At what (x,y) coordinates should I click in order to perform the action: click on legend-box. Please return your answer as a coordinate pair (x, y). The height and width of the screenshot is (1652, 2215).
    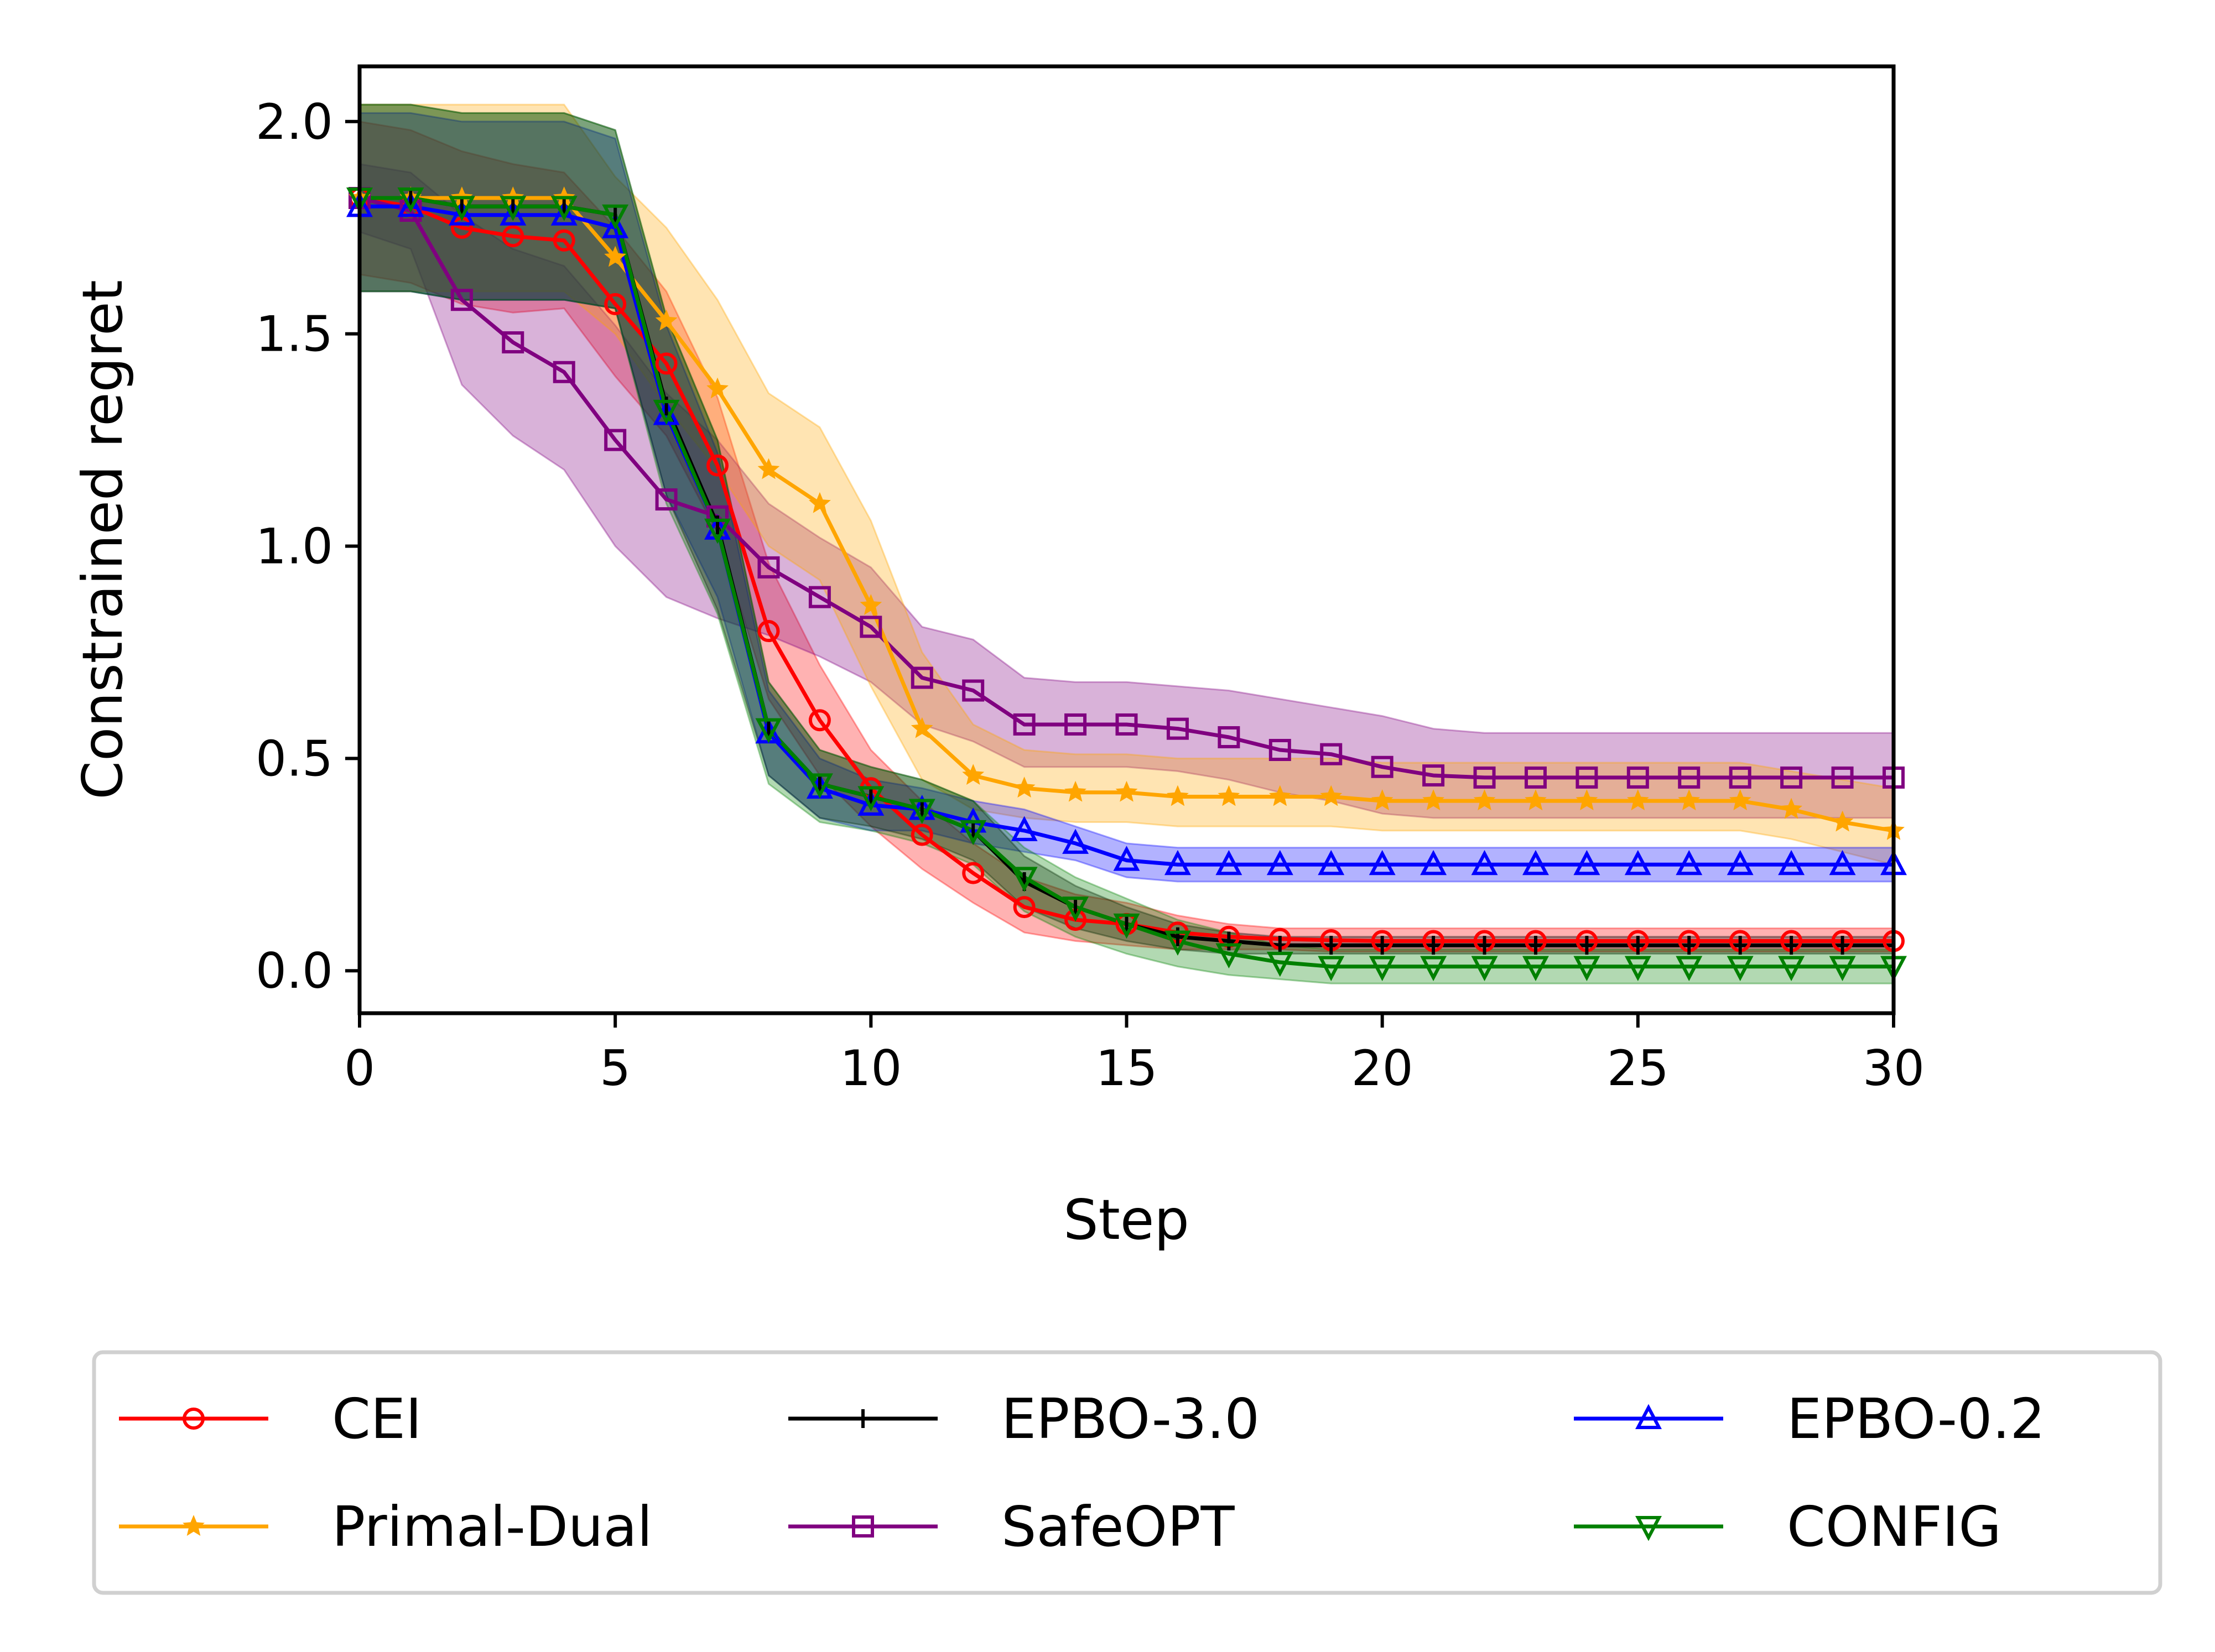
    Looking at the image, I should click on (1127, 1472).